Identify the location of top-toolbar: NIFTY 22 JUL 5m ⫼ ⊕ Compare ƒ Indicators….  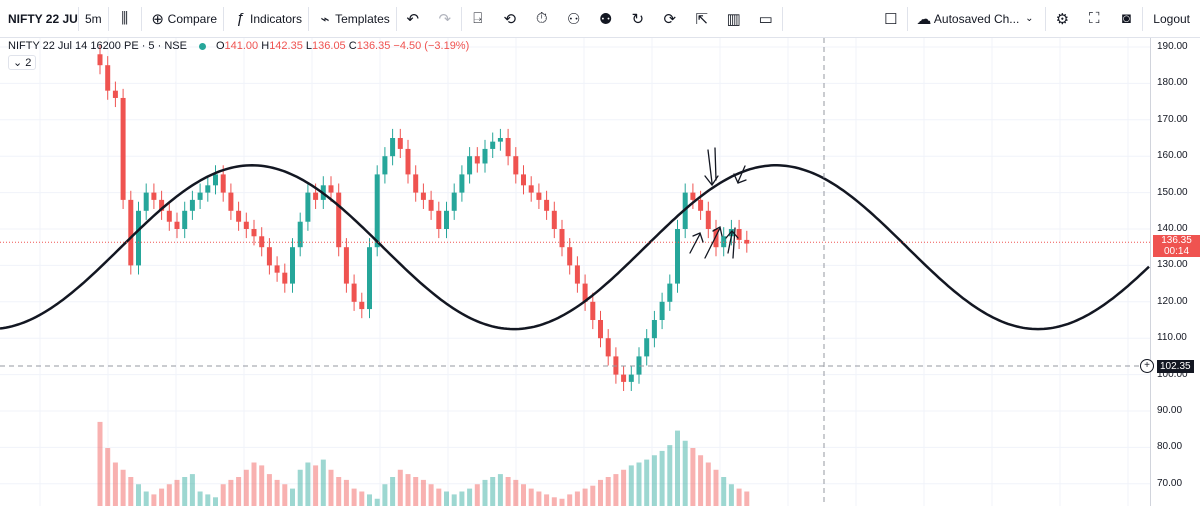
(600, 19).